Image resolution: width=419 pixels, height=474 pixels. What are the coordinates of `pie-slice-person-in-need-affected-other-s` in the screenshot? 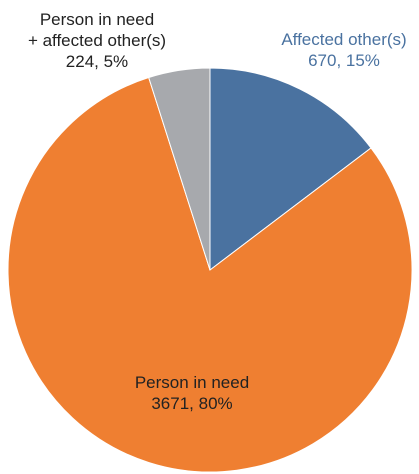 It's located at (179, 169).